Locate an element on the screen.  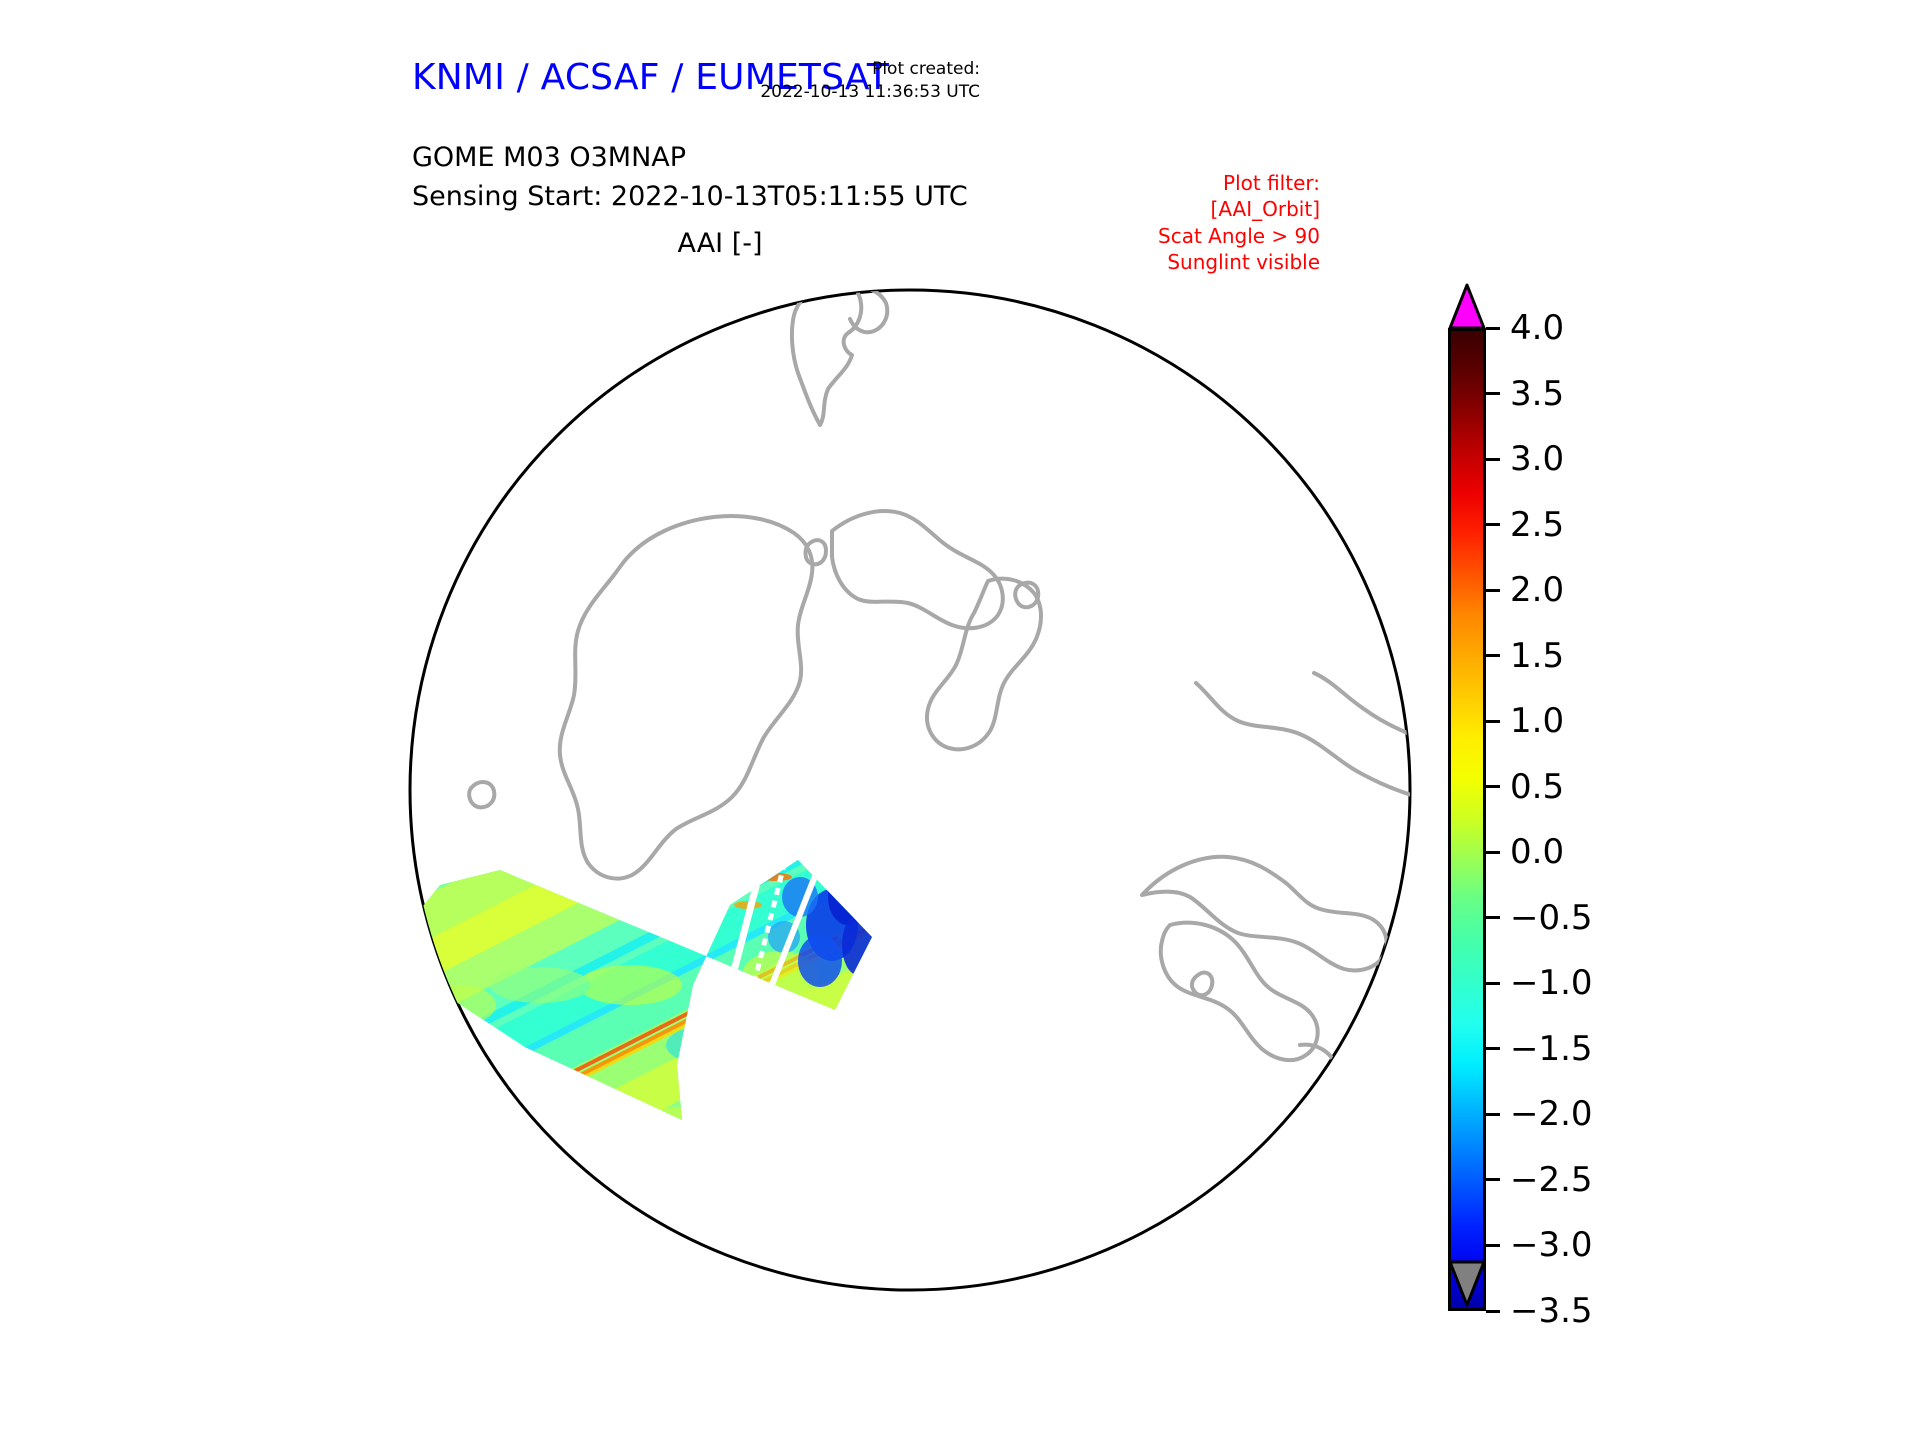
colorbar-tick-label: 3.0 is located at coordinates (1537, 459).